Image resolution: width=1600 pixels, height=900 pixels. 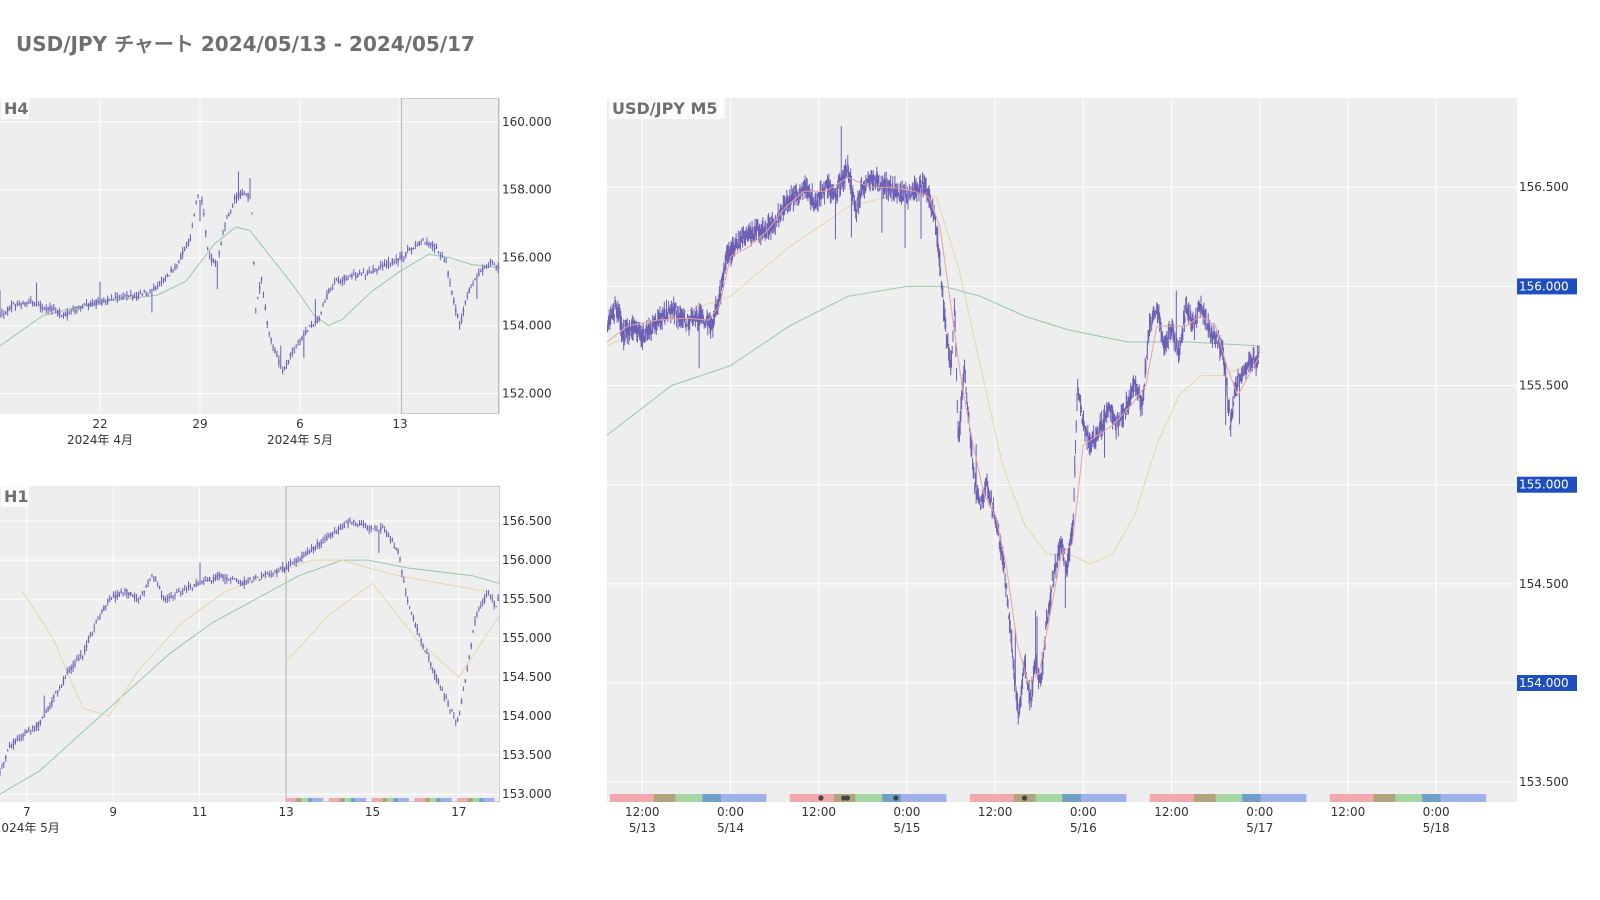 I want to click on session-segment, so click(x=1384, y=798).